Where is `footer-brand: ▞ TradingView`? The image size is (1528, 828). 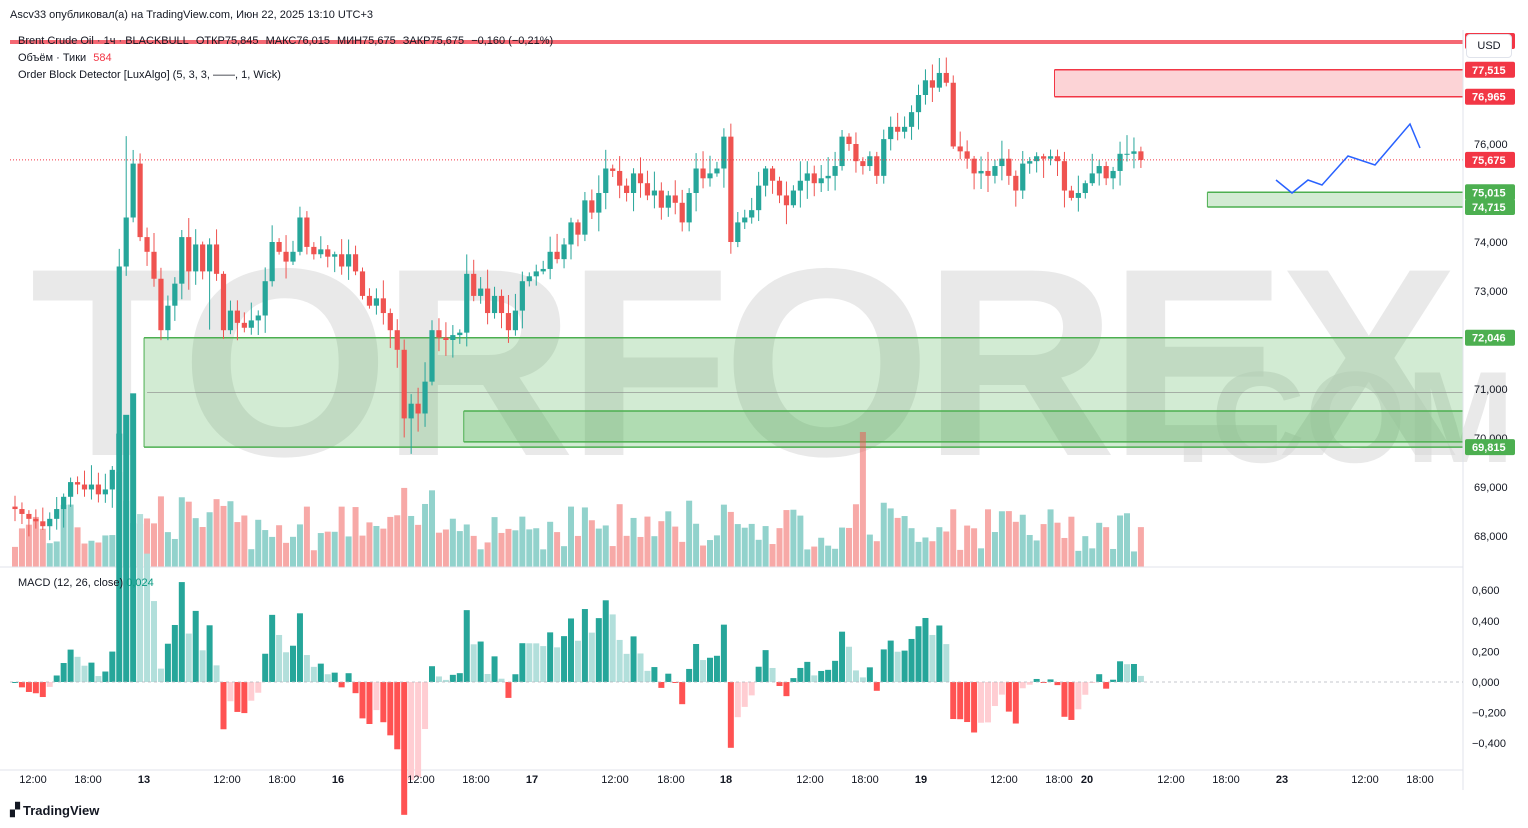
footer-brand: ▞ TradingView is located at coordinates (54, 810).